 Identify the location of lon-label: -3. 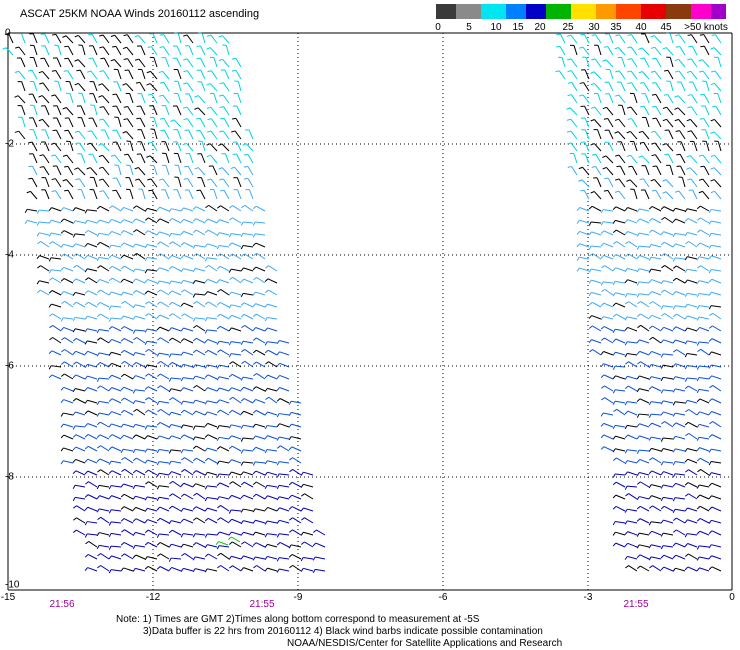
(588, 597).